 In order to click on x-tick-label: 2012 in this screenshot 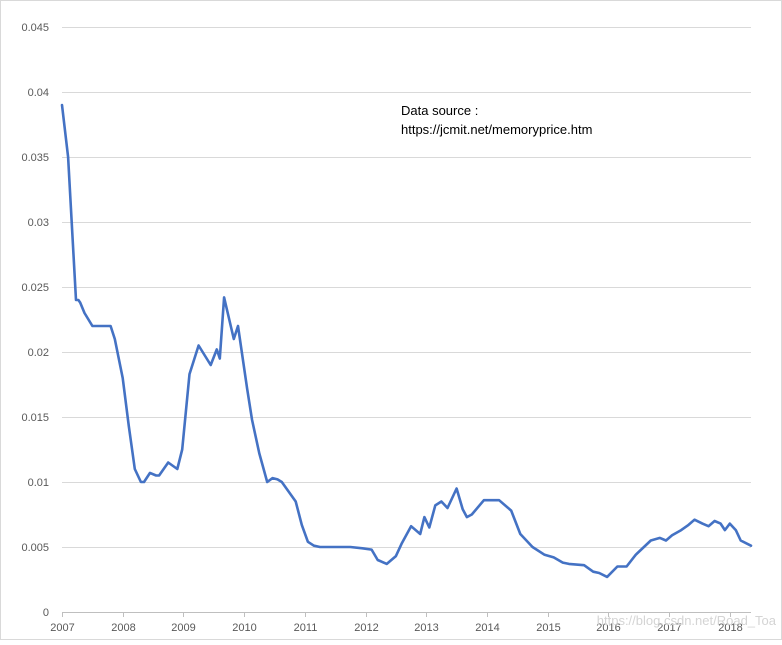, I will do `click(366, 628)`.